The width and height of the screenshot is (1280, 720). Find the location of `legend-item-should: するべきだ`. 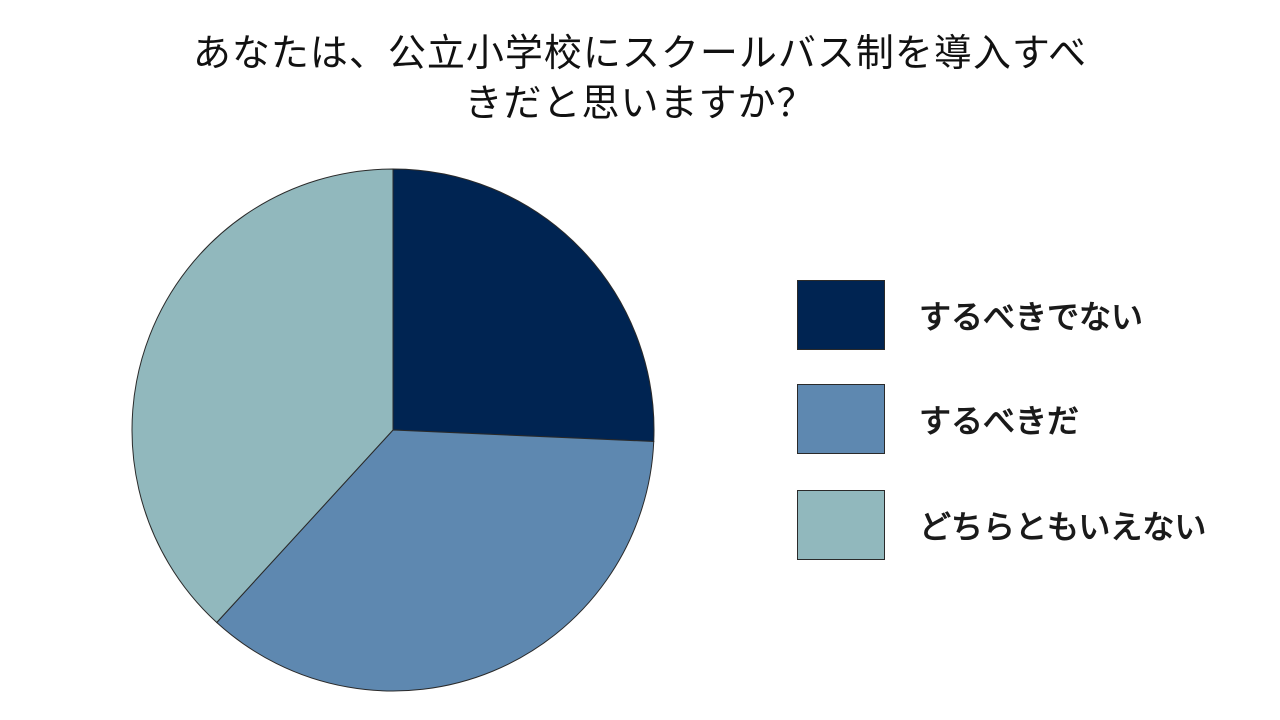

legend-item-should: するべきだ is located at coordinates (1027, 420).